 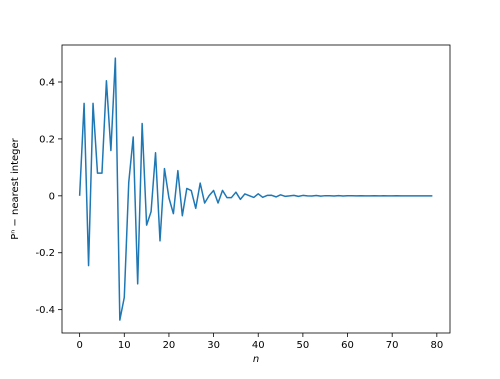 What do you see at coordinates (45, 253) in the screenshot?
I see `y-tick-label: -0.2` at bounding box center [45, 253].